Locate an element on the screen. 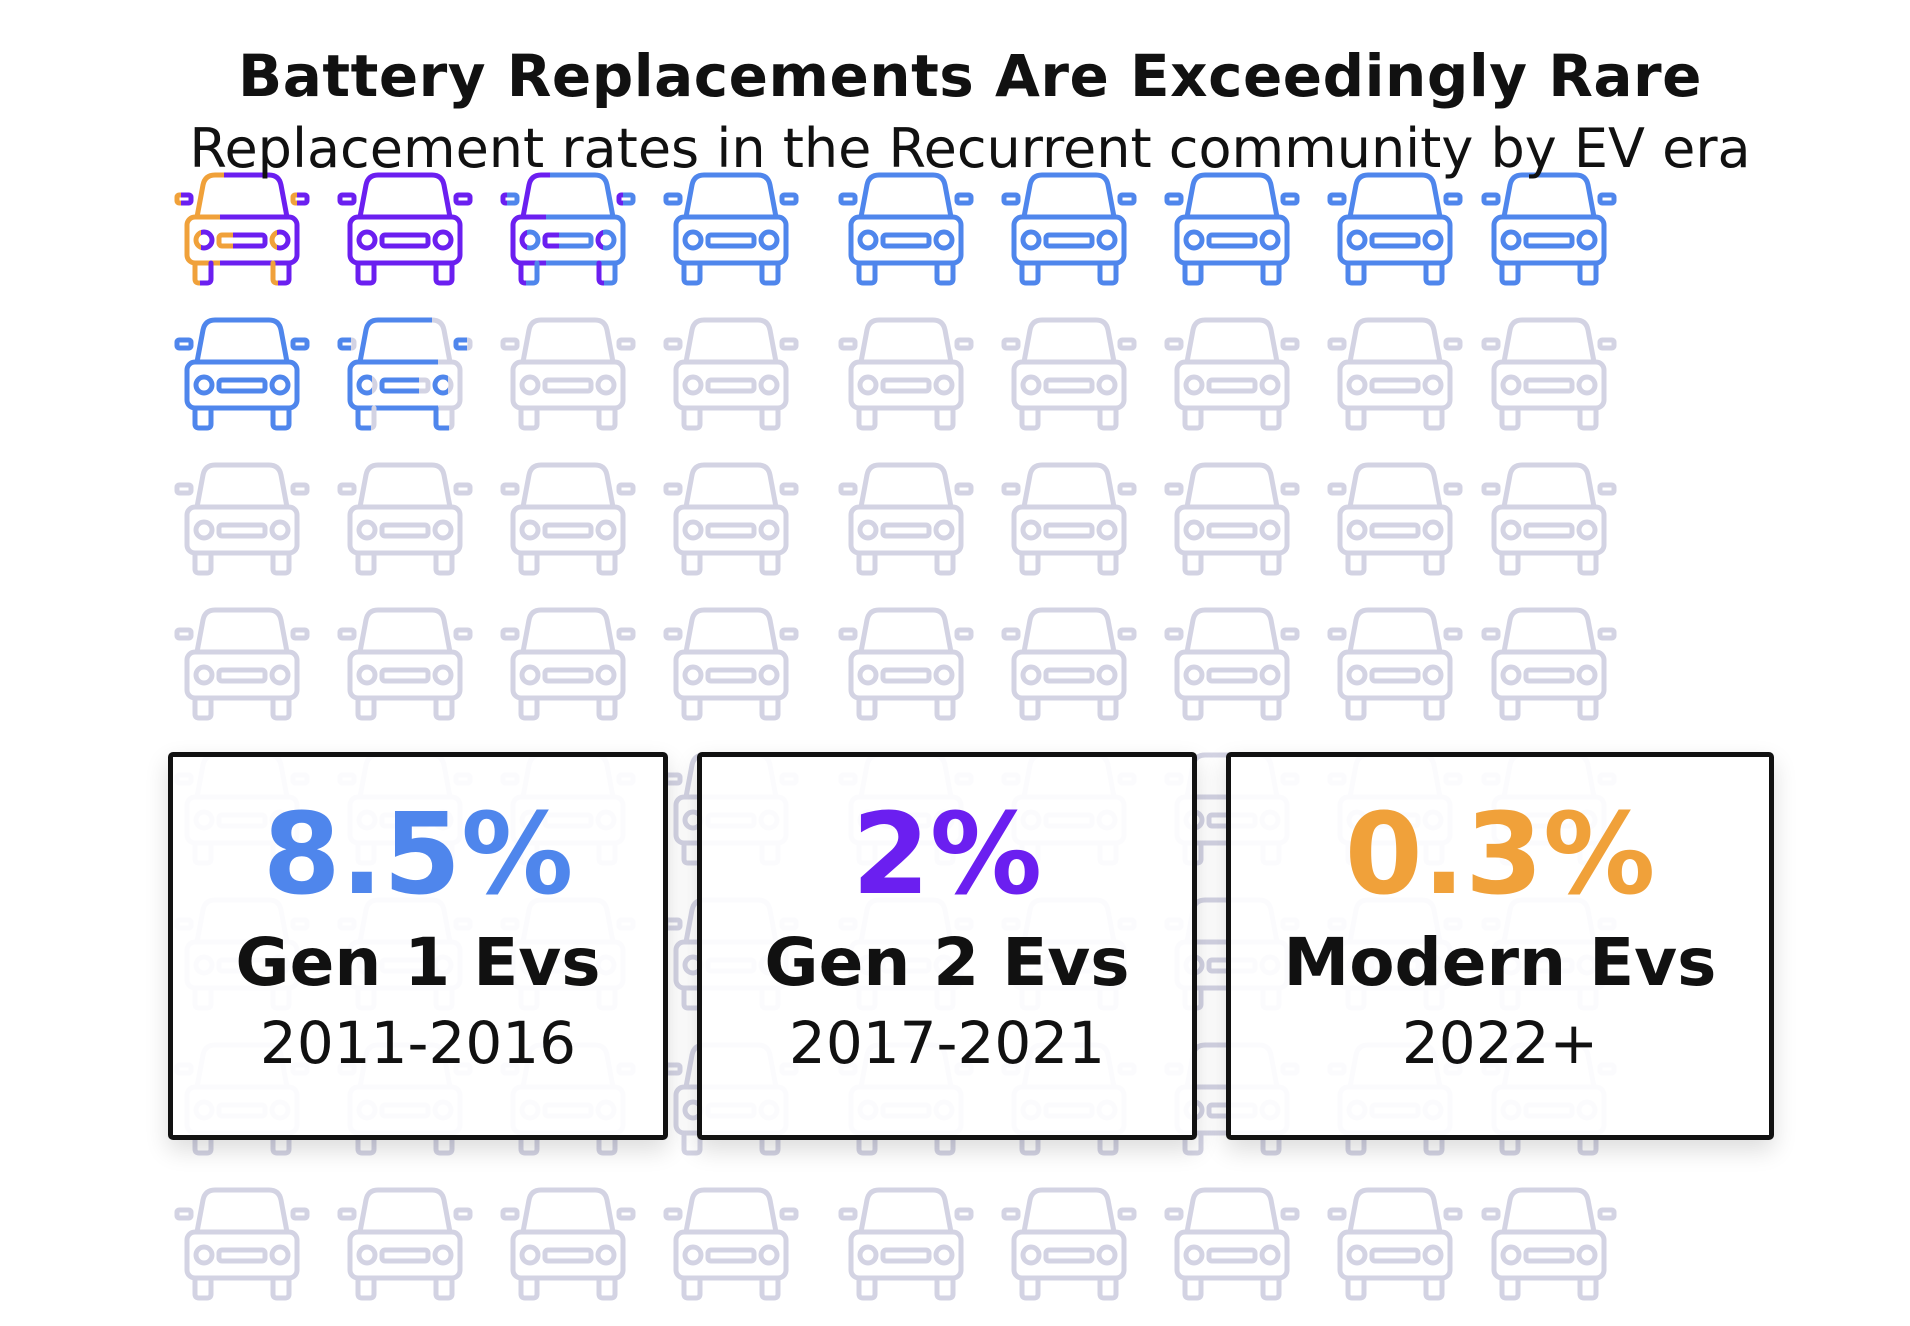 The width and height of the screenshot is (1910, 1326). stat-card-modern: 0.3% Modern Evs 2022+ is located at coordinates (1500, 946).